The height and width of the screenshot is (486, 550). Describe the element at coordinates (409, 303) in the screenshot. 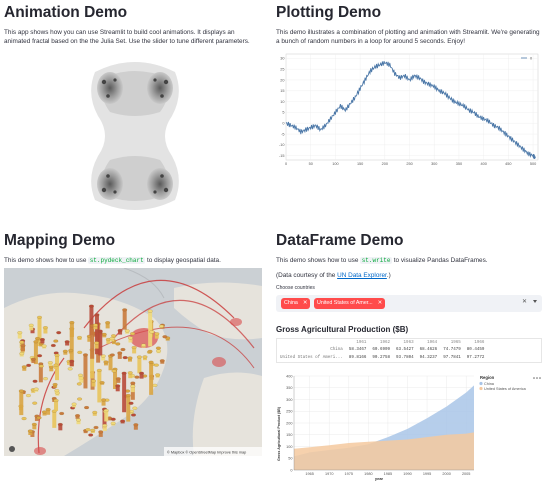

I see `country-multiselect: China ✕ United States of Amer... ✕ ✕` at that location.